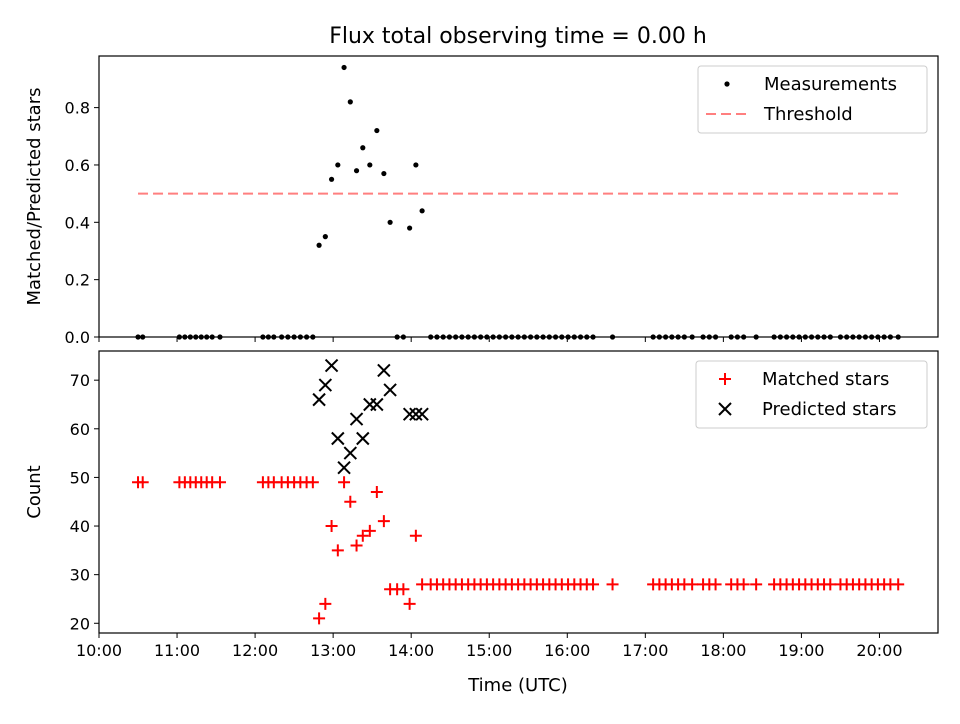 The width and height of the screenshot is (960, 724). What do you see at coordinates (80, 526) in the screenshot?
I see `y-tick-label: 40` at bounding box center [80, 526].